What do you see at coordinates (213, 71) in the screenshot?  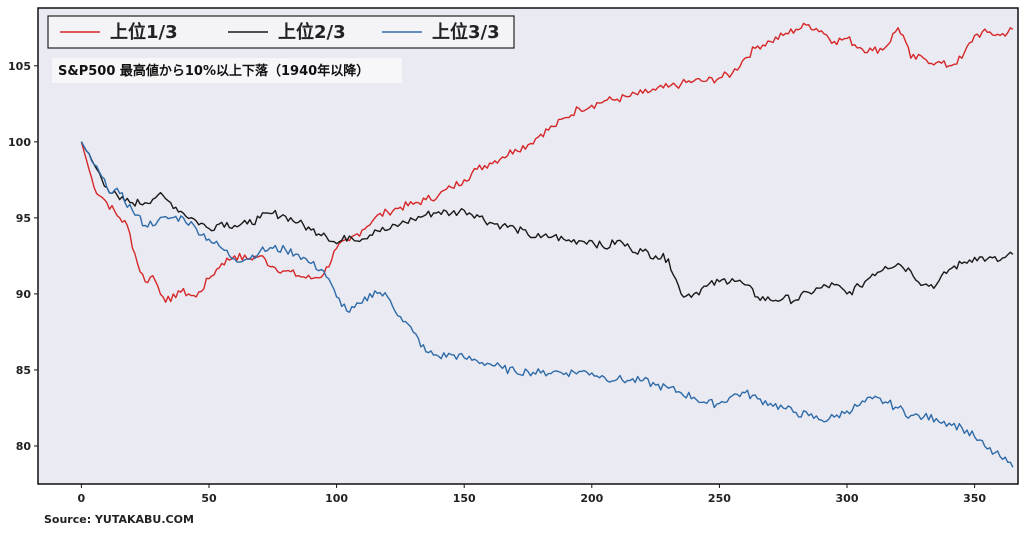 I see `annotation-text: S&P500 最高値から10%以上下落（1940年以降）` at bounding box center [213, 71].